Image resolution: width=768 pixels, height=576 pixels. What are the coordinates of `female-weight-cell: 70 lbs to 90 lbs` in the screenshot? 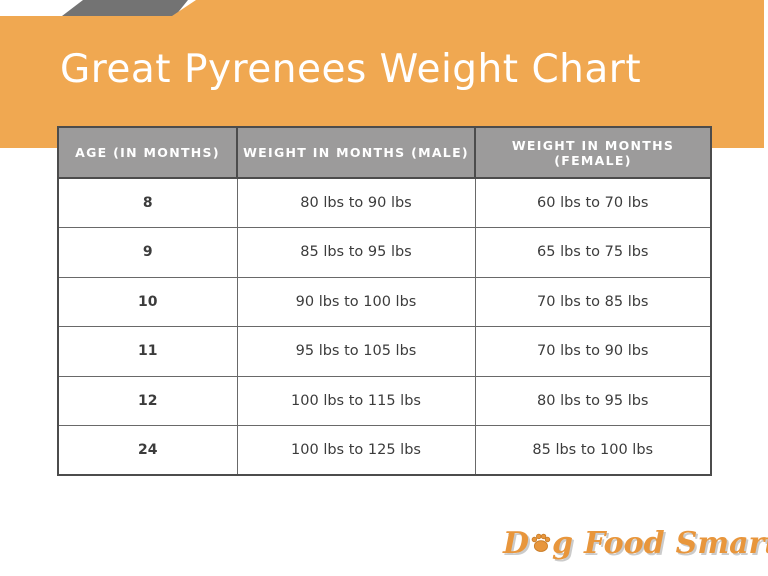 It's located at (593, 351).